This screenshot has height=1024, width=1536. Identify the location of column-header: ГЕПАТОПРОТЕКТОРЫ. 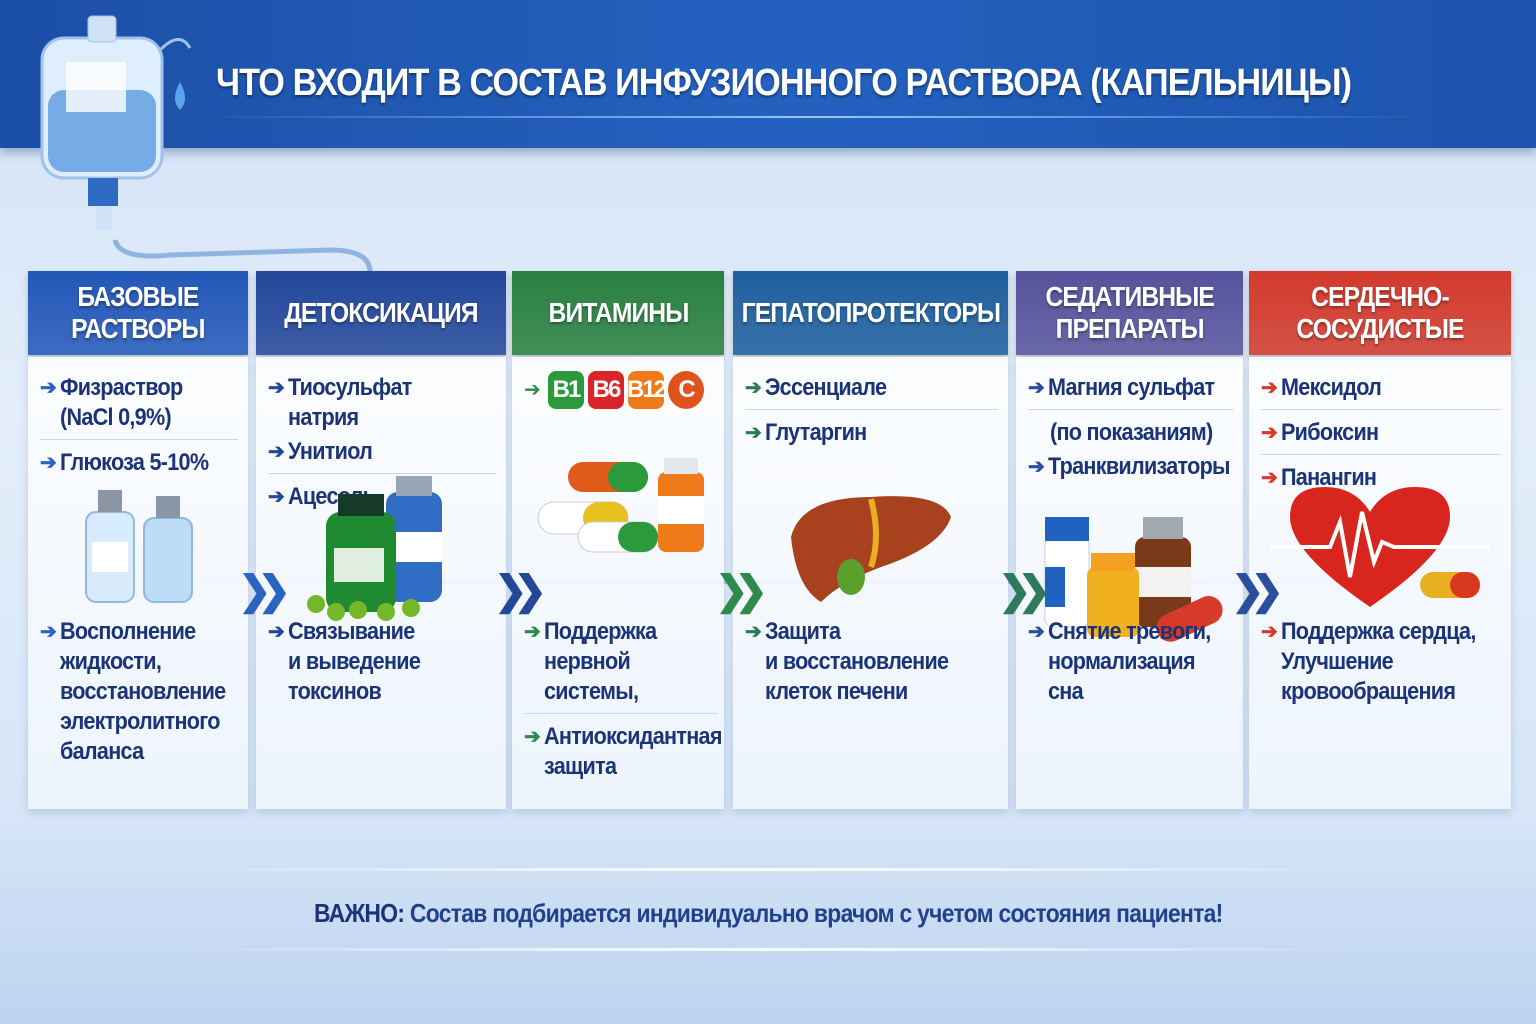
(870, 313).